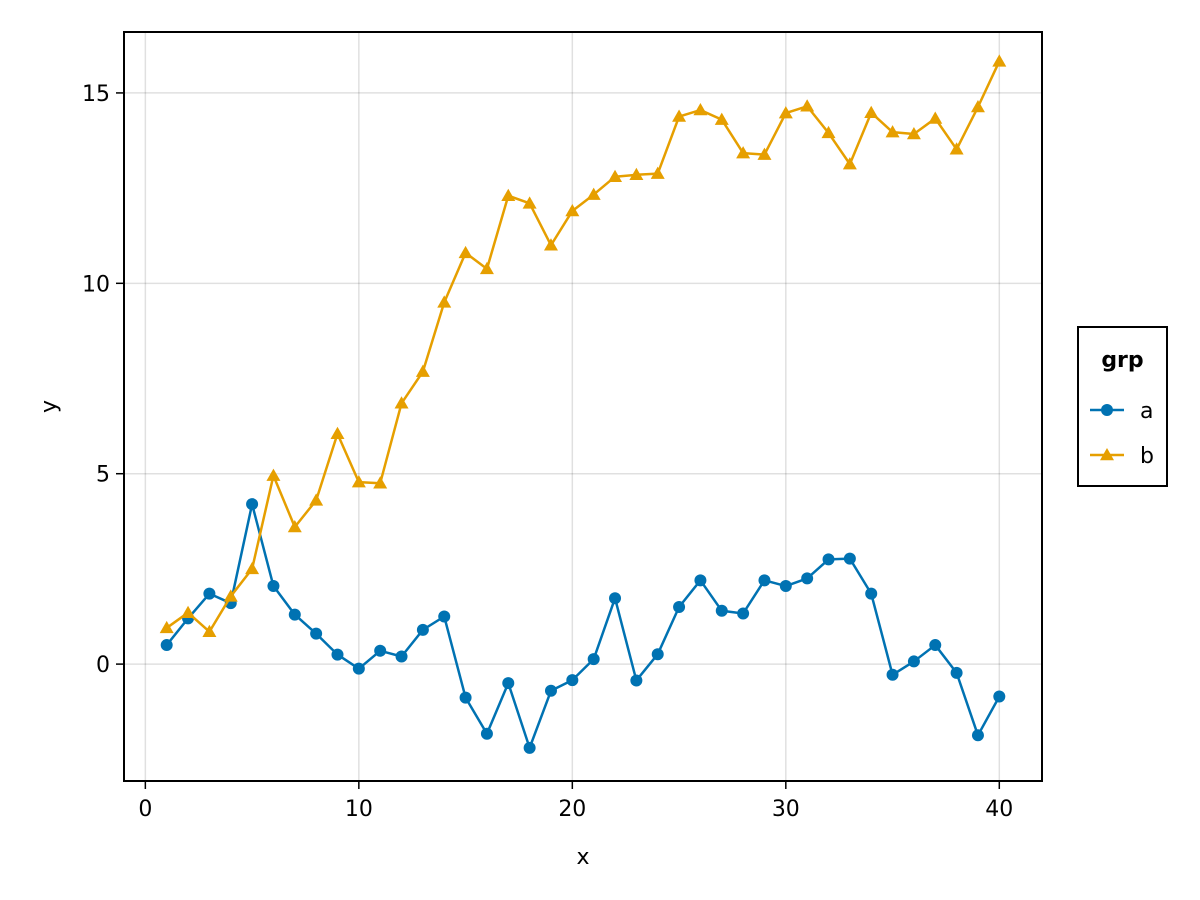 The width and height of the screenshot is (1200, 900). Describe the element at coordinates (572, 809) in the screenshot. I see `x-tick-label: 20` at that location.